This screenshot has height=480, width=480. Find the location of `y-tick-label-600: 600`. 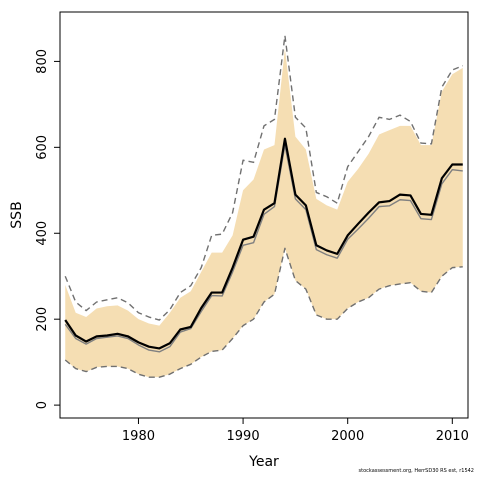

y-tick-label-600: 600 is located at coordinates (42, 147).